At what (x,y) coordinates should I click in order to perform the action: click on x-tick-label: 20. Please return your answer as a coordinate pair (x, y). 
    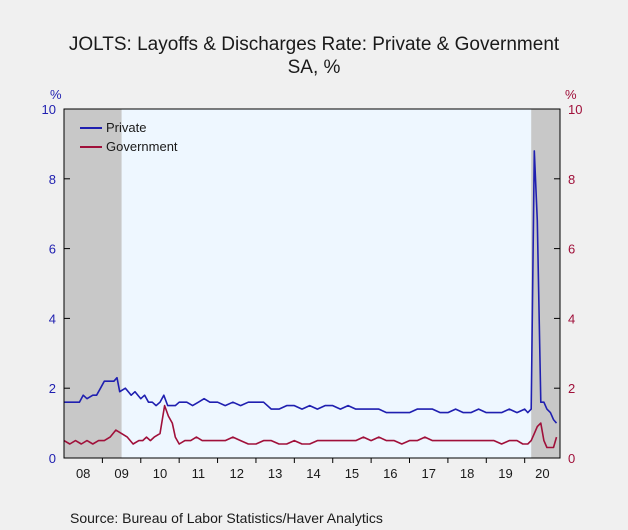
    Looking at the image, I should click on (542, 473).